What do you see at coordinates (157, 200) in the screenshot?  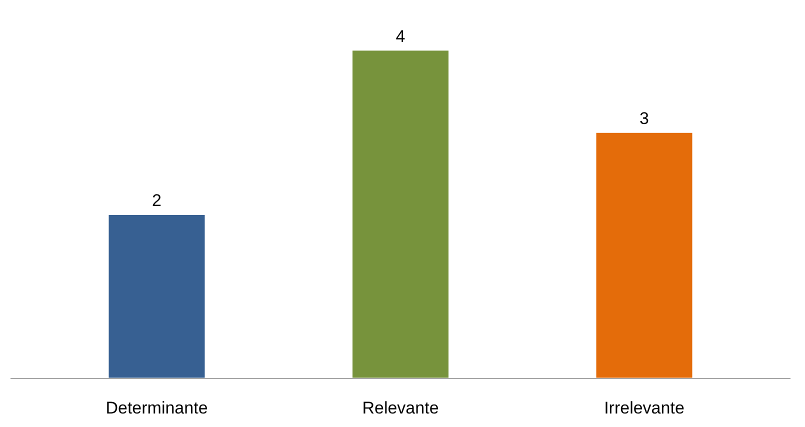 I see `data-label: 2` at bounding box center [157, 200].